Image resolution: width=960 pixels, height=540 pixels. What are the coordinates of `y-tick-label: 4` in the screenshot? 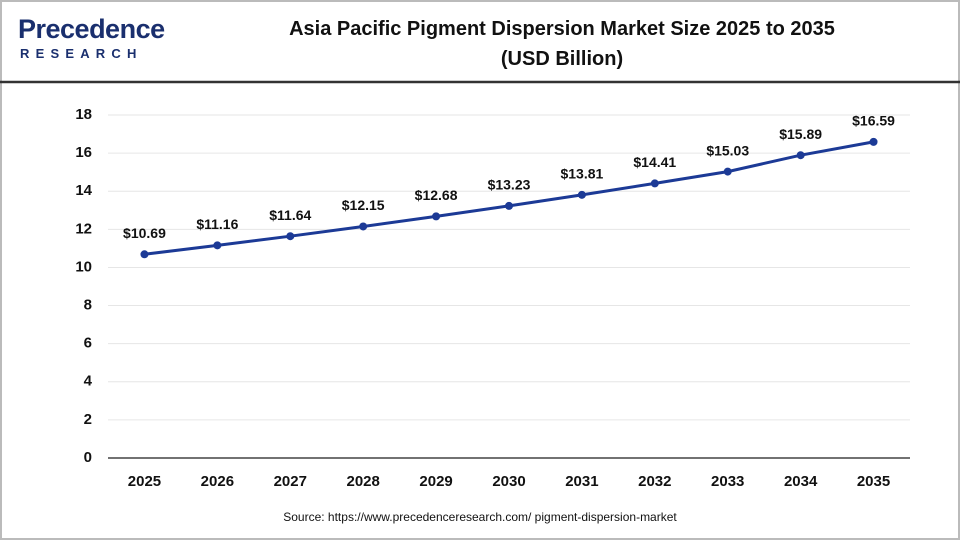 It's located at (88, 381).